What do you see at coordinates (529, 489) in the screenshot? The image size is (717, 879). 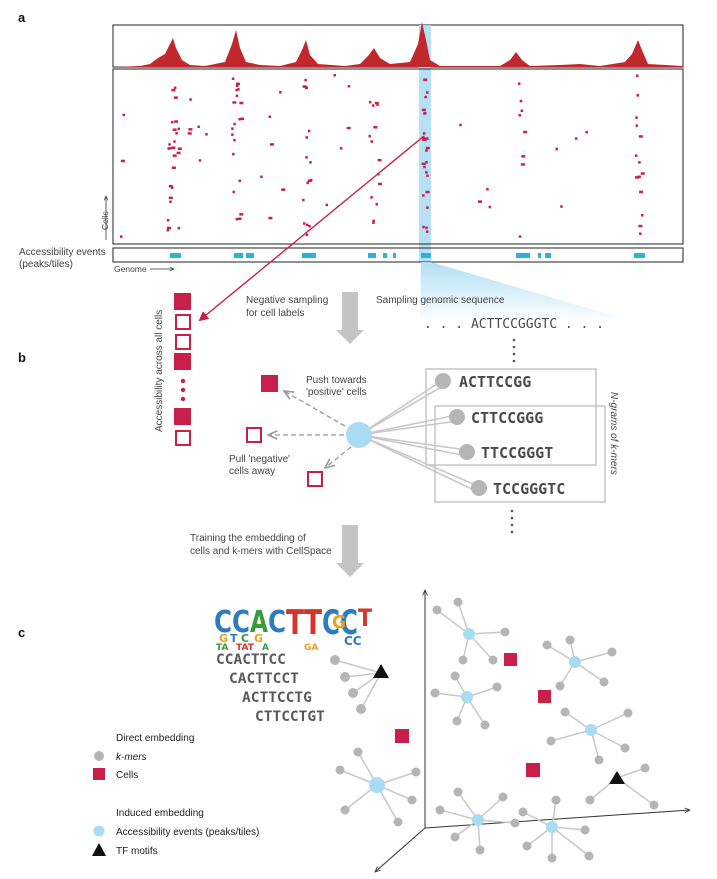 I see `kmer-4: TCCGGGTC` at bounding box center [529, 489].